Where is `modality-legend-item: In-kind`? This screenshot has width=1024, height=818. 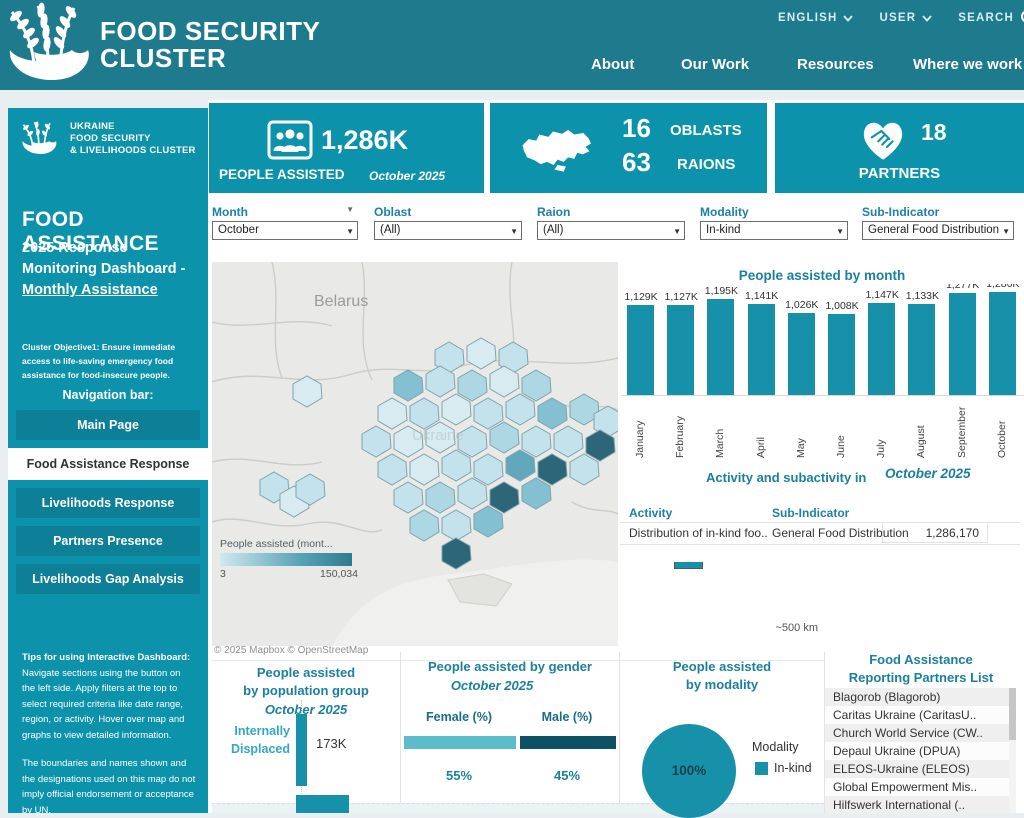 modality-legend-item: In-kind is located at coordinates (793, 768).